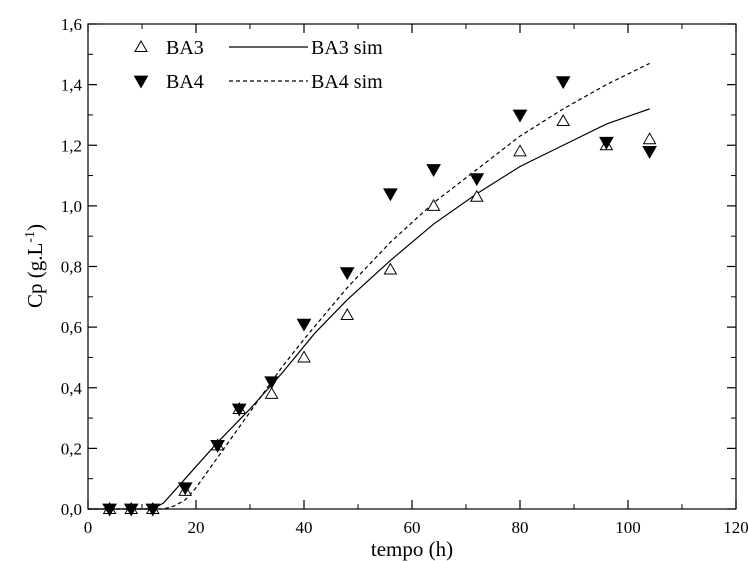  Describe the element at coordinates (71, 327) in the screenshot. I see `y-tick-label: 0,6` at that location.